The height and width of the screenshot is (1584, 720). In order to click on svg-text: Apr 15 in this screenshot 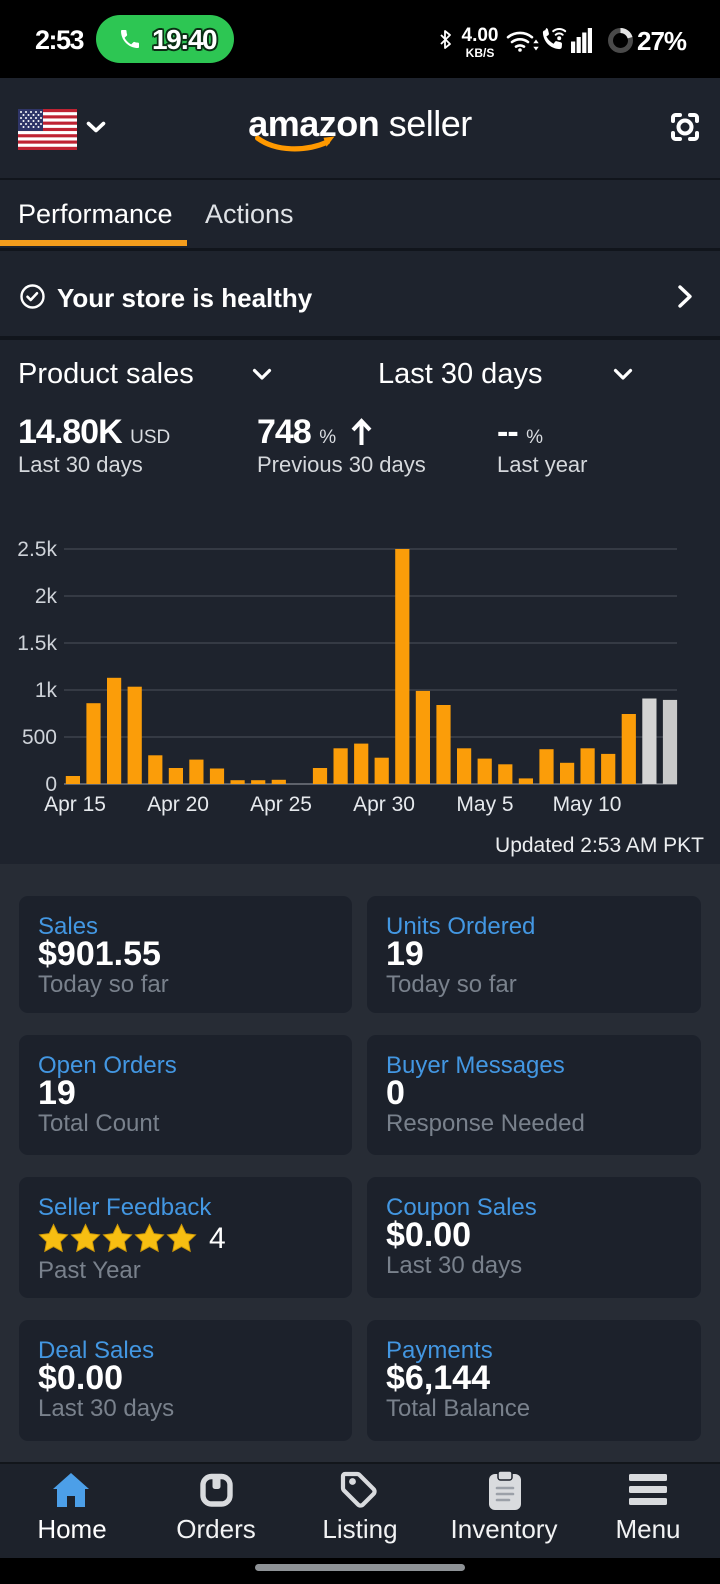, I will do `click(75, 804)`.